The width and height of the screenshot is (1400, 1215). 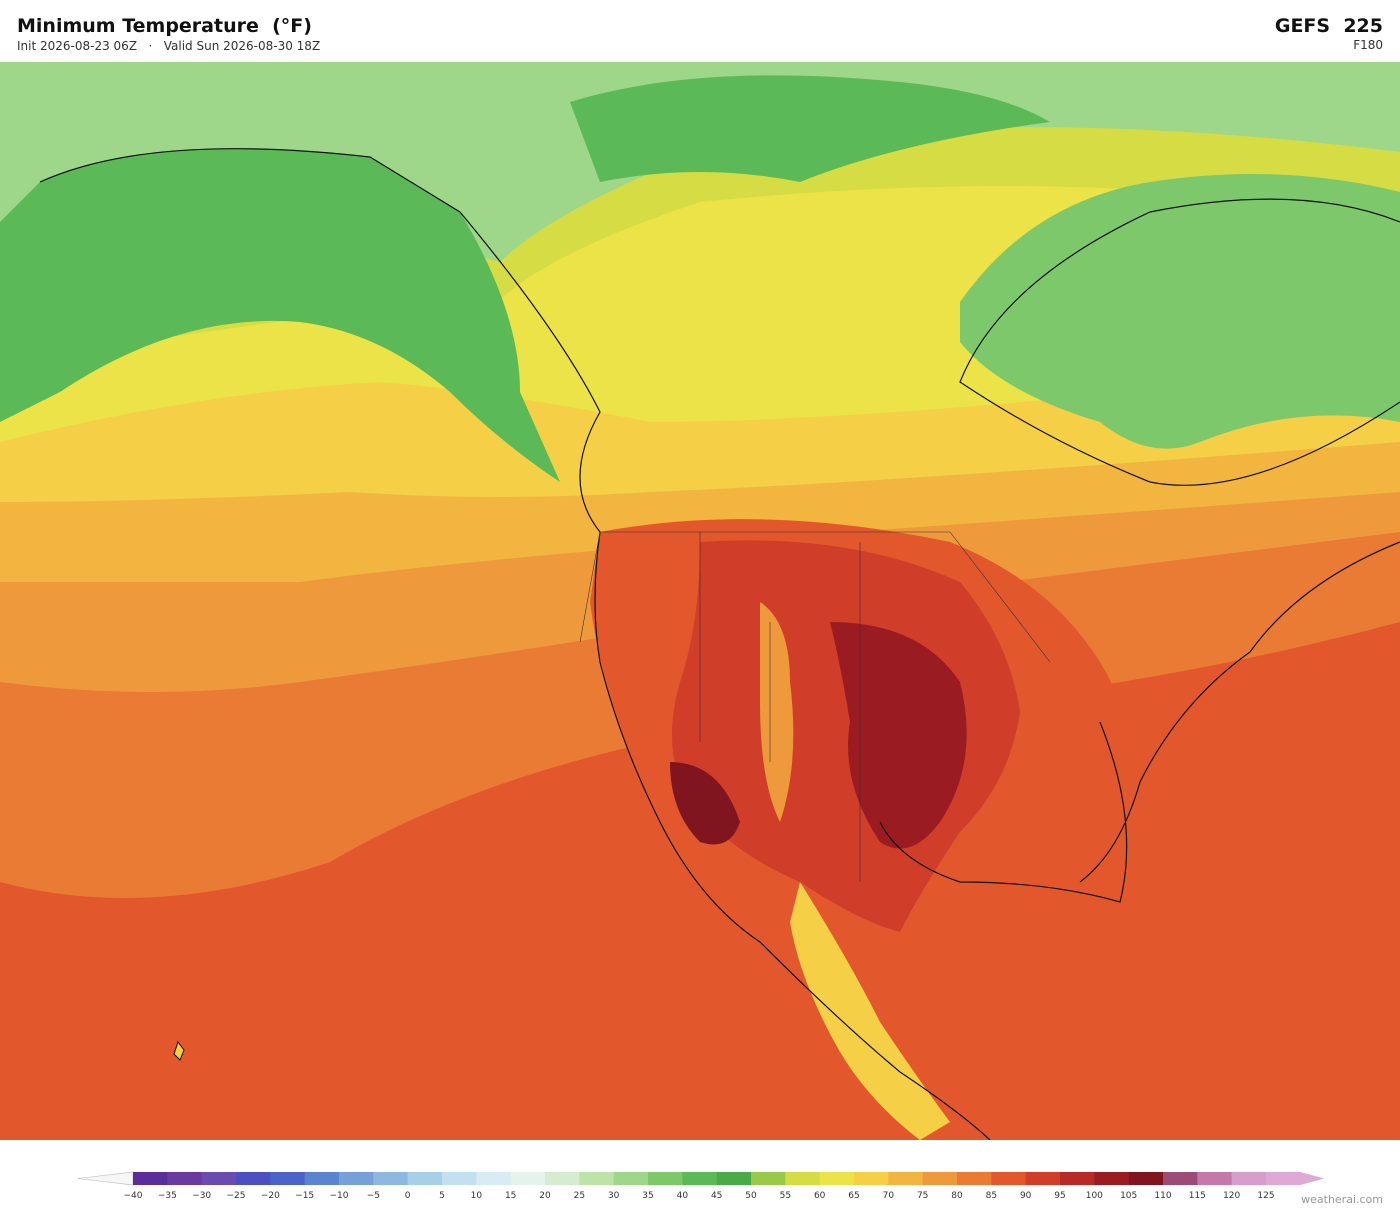 I want to click on colorbar-label: −35, so click(x=167, y=1195).